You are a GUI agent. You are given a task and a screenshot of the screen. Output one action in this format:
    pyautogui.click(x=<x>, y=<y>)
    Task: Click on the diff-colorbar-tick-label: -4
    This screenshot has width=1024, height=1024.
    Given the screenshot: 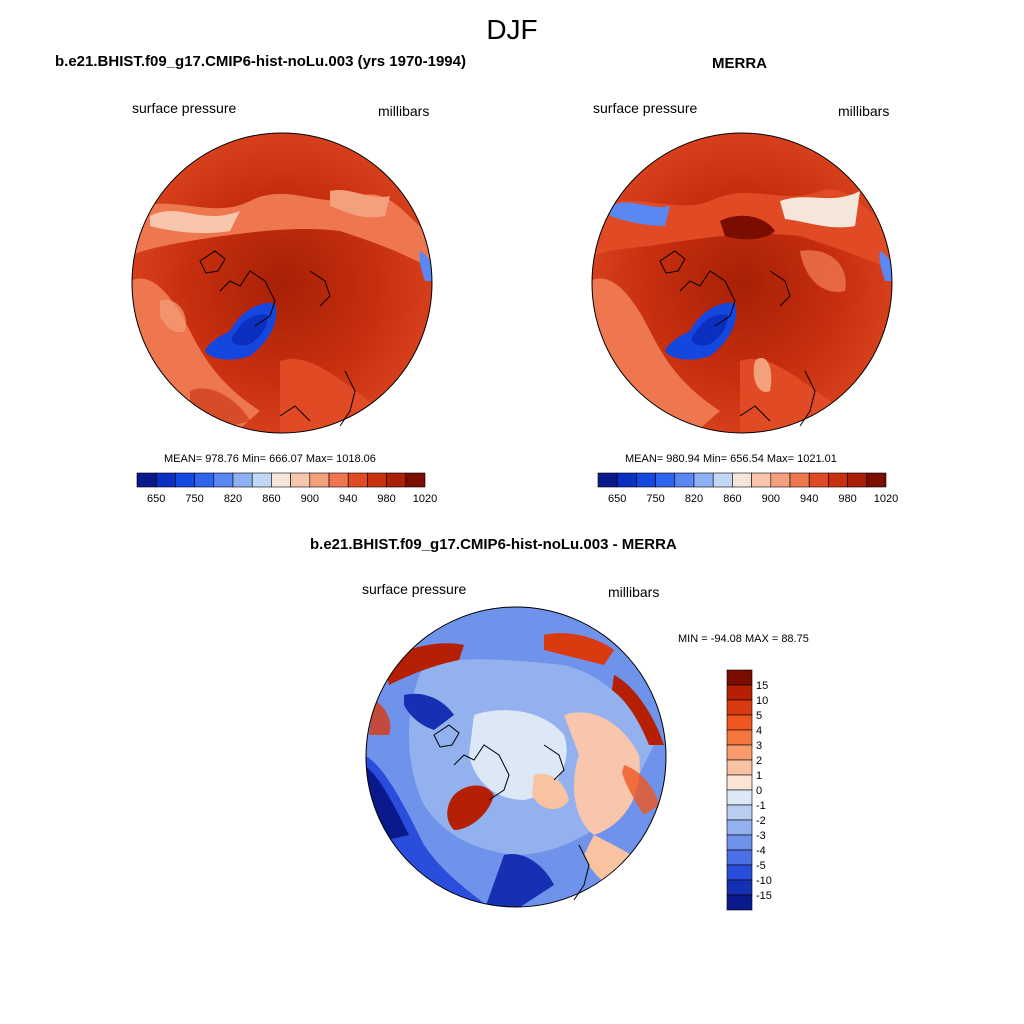 What is the action you would take?
    pyautogui.click(x=761, y=851)
    